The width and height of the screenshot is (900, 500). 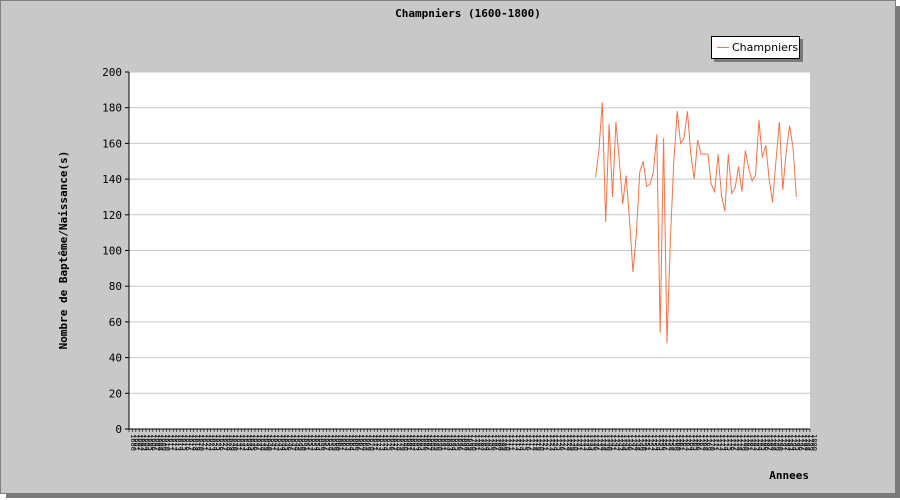 What do you see at coordinates (140, 442) in the screenshot?
I see `x-tick-label: 1602` at bounding box center [140, 442].